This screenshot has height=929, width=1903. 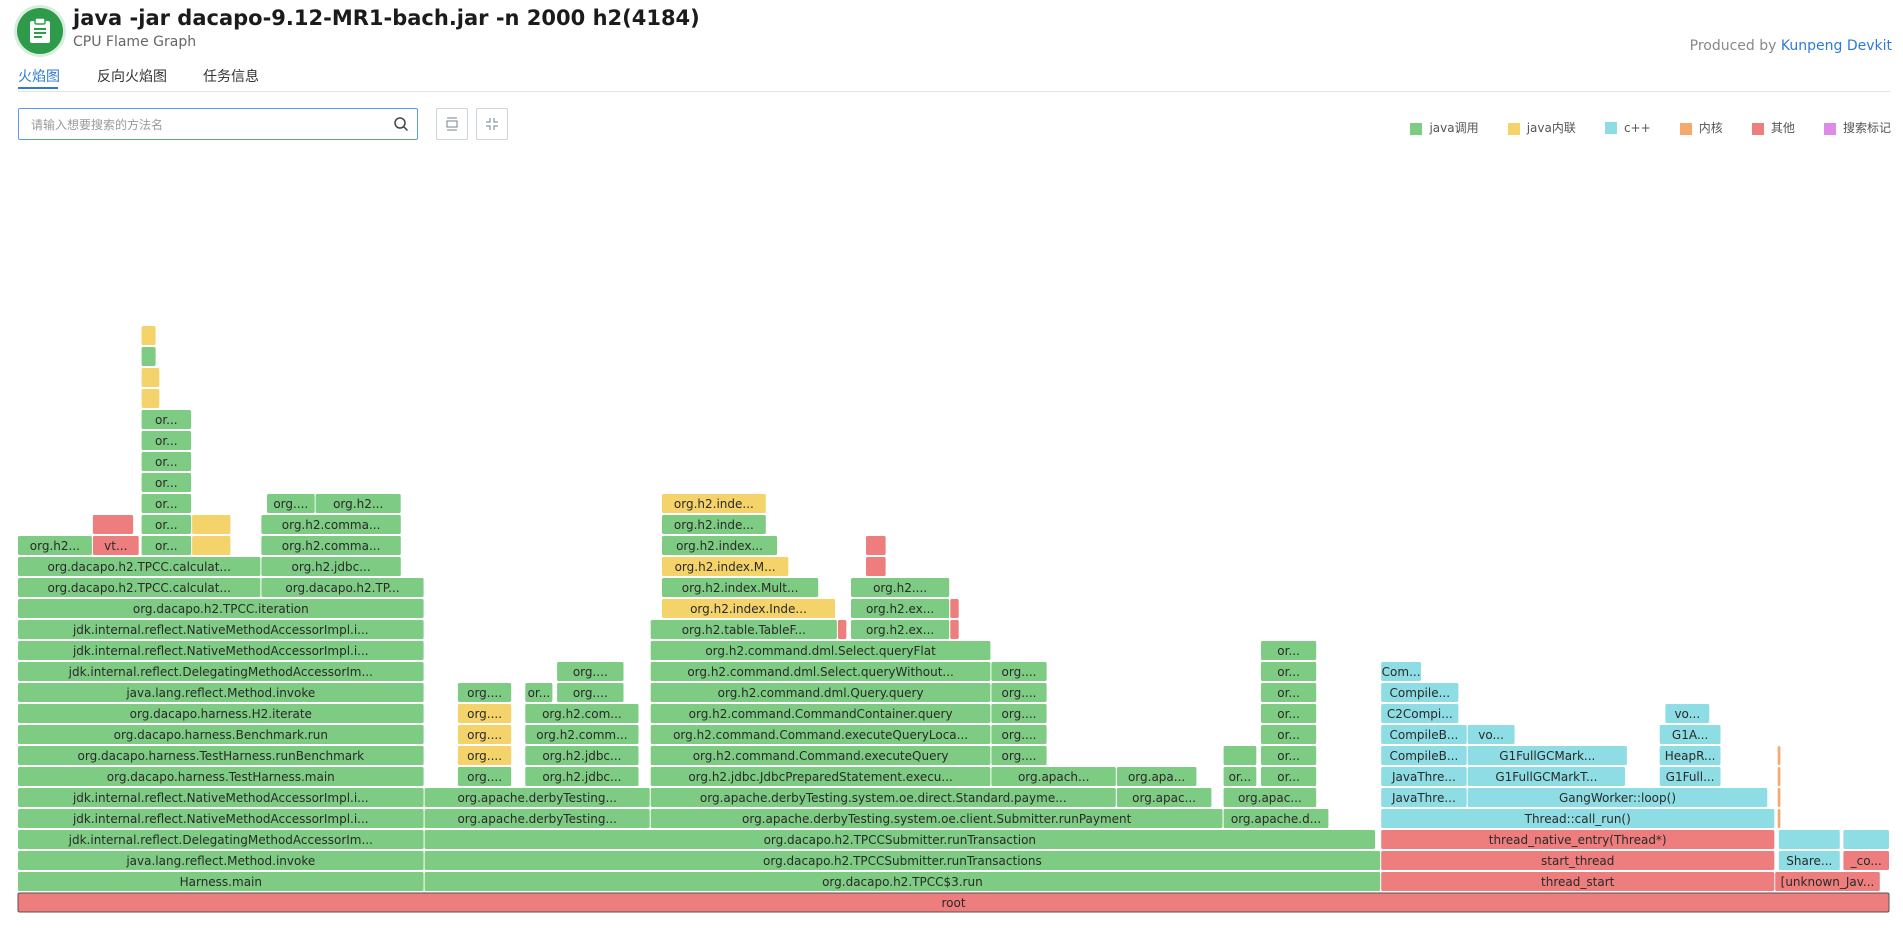 What do you see at coordinates (221, 860) in the screenshot?
I see `flame-frame: java.lang.reflect.Method.invoke` at bounding box center [221, 860].